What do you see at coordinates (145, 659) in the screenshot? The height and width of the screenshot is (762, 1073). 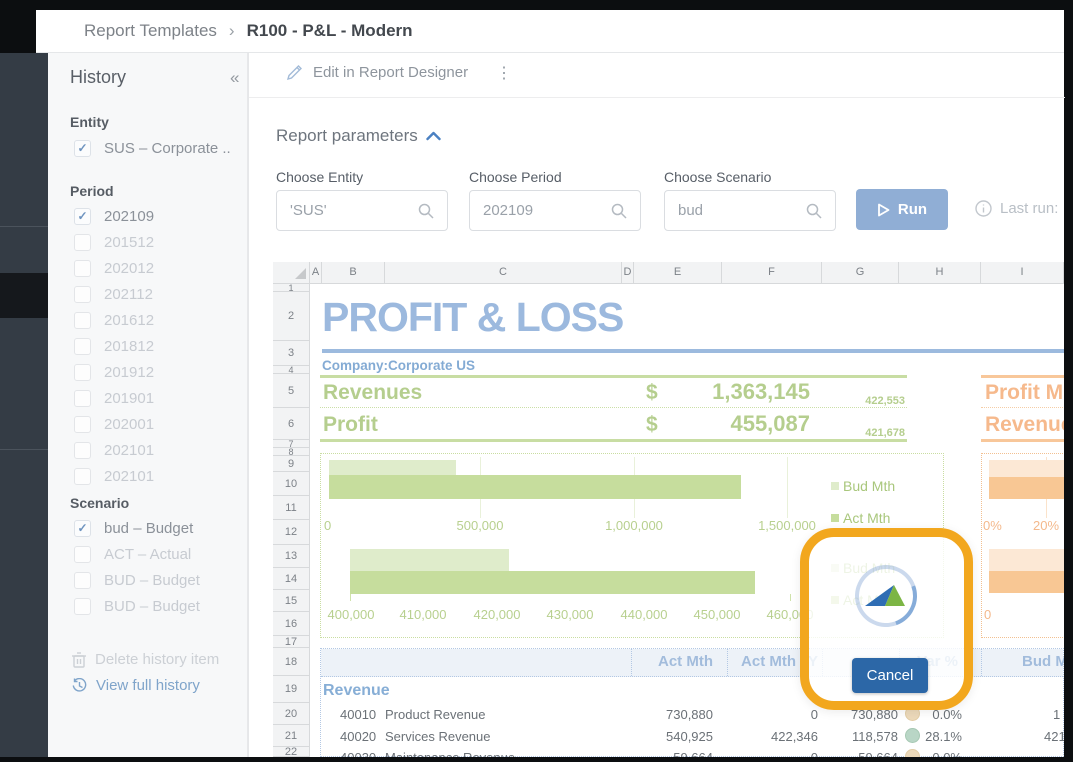 I see `delete-history-item-button: Delete history item` at bounding box center [145, 659].